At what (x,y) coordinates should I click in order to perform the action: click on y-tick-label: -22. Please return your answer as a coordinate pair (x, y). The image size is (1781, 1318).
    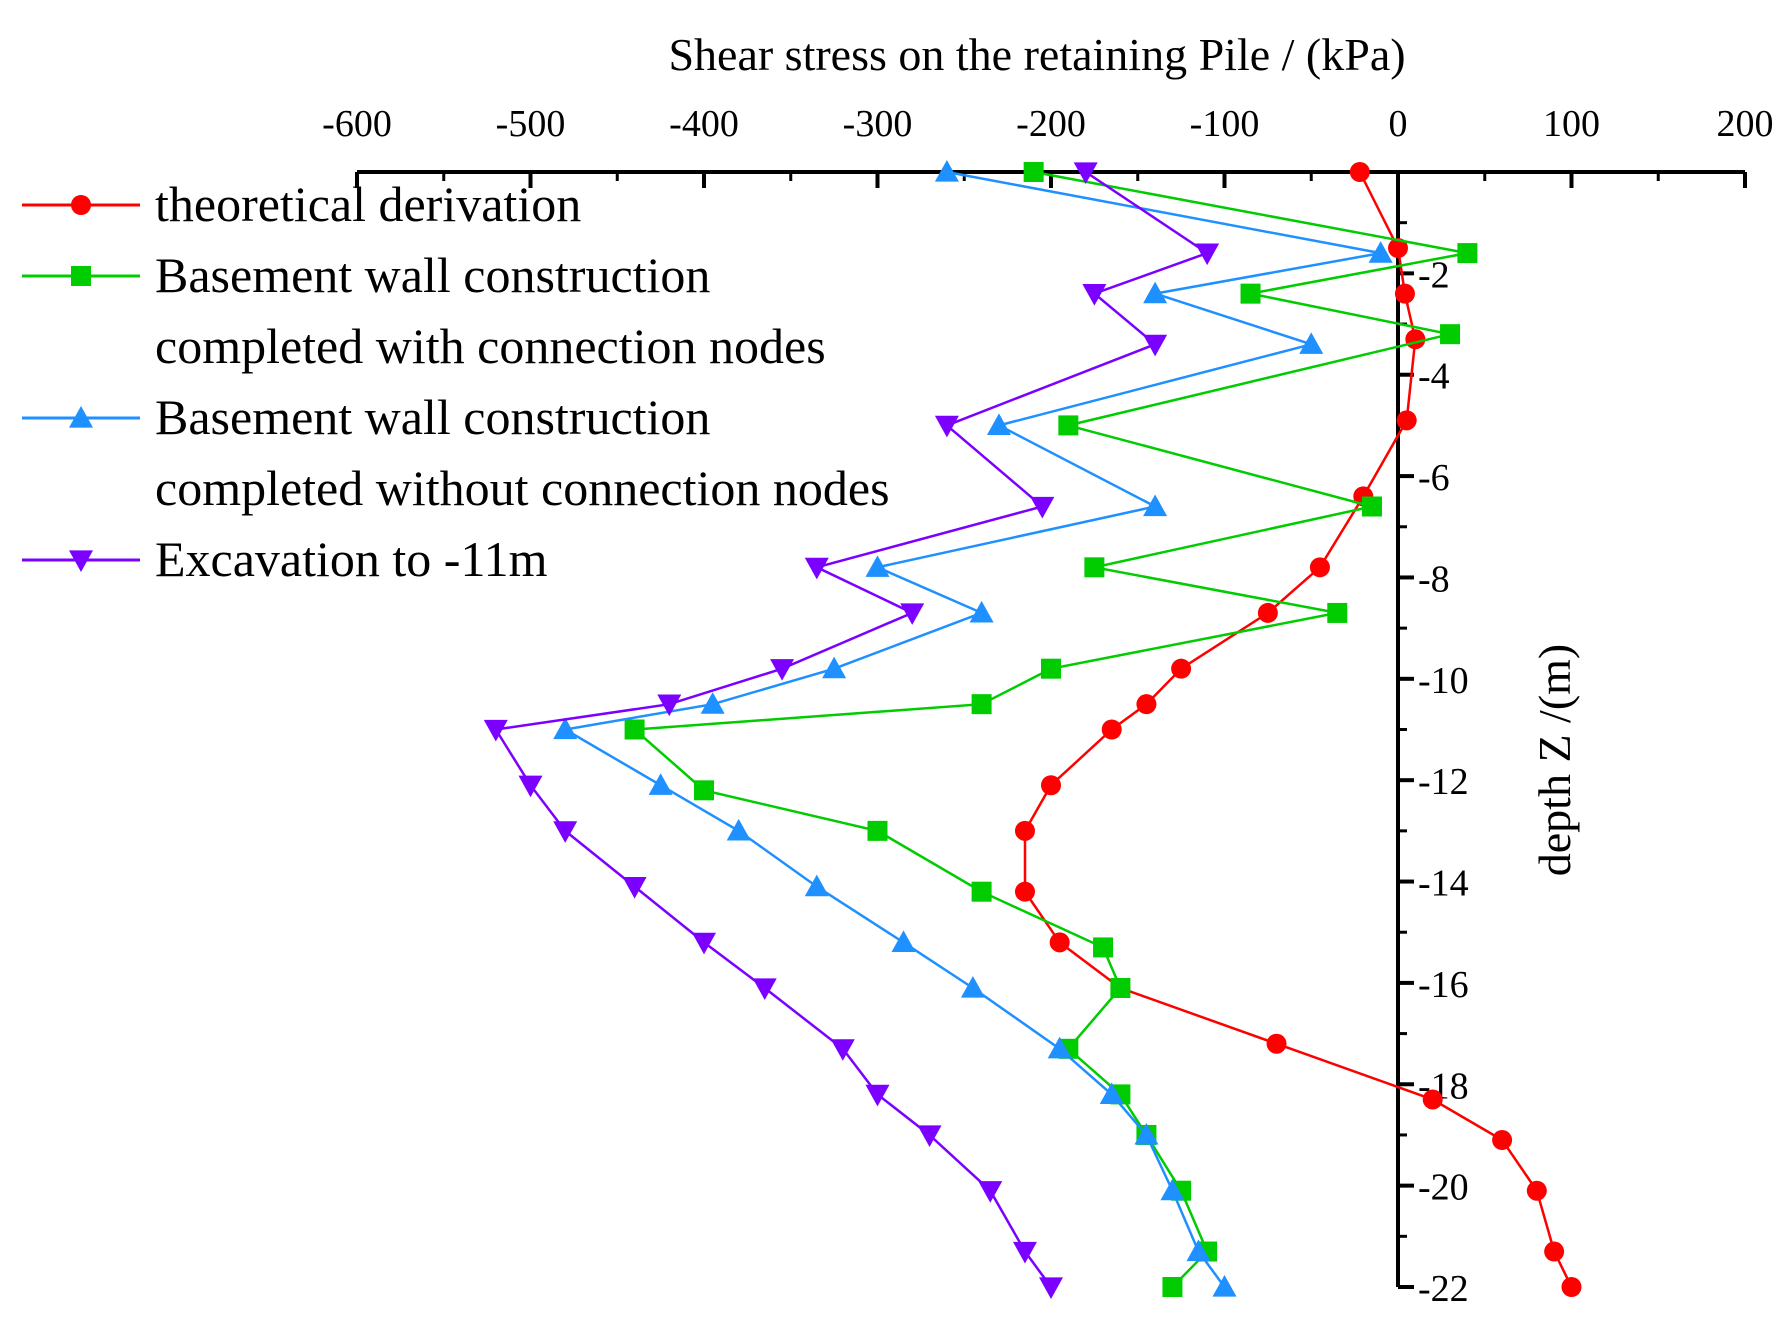
    Looking at the image, I should click on (1443, 1289).